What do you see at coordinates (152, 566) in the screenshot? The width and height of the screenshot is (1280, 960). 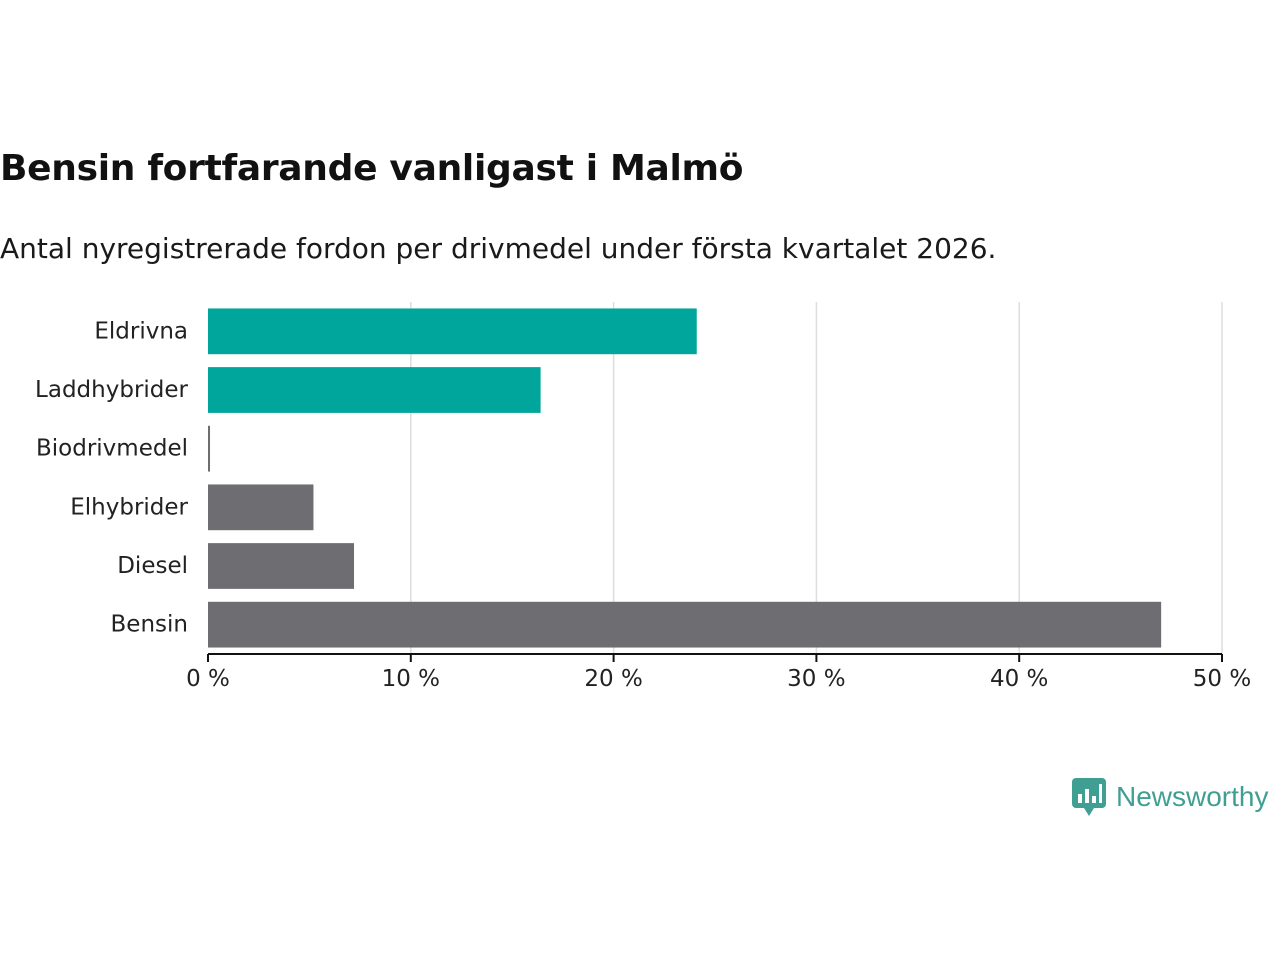 I see `category-label-diesel: Diesel` at bounding box center [152, 566].